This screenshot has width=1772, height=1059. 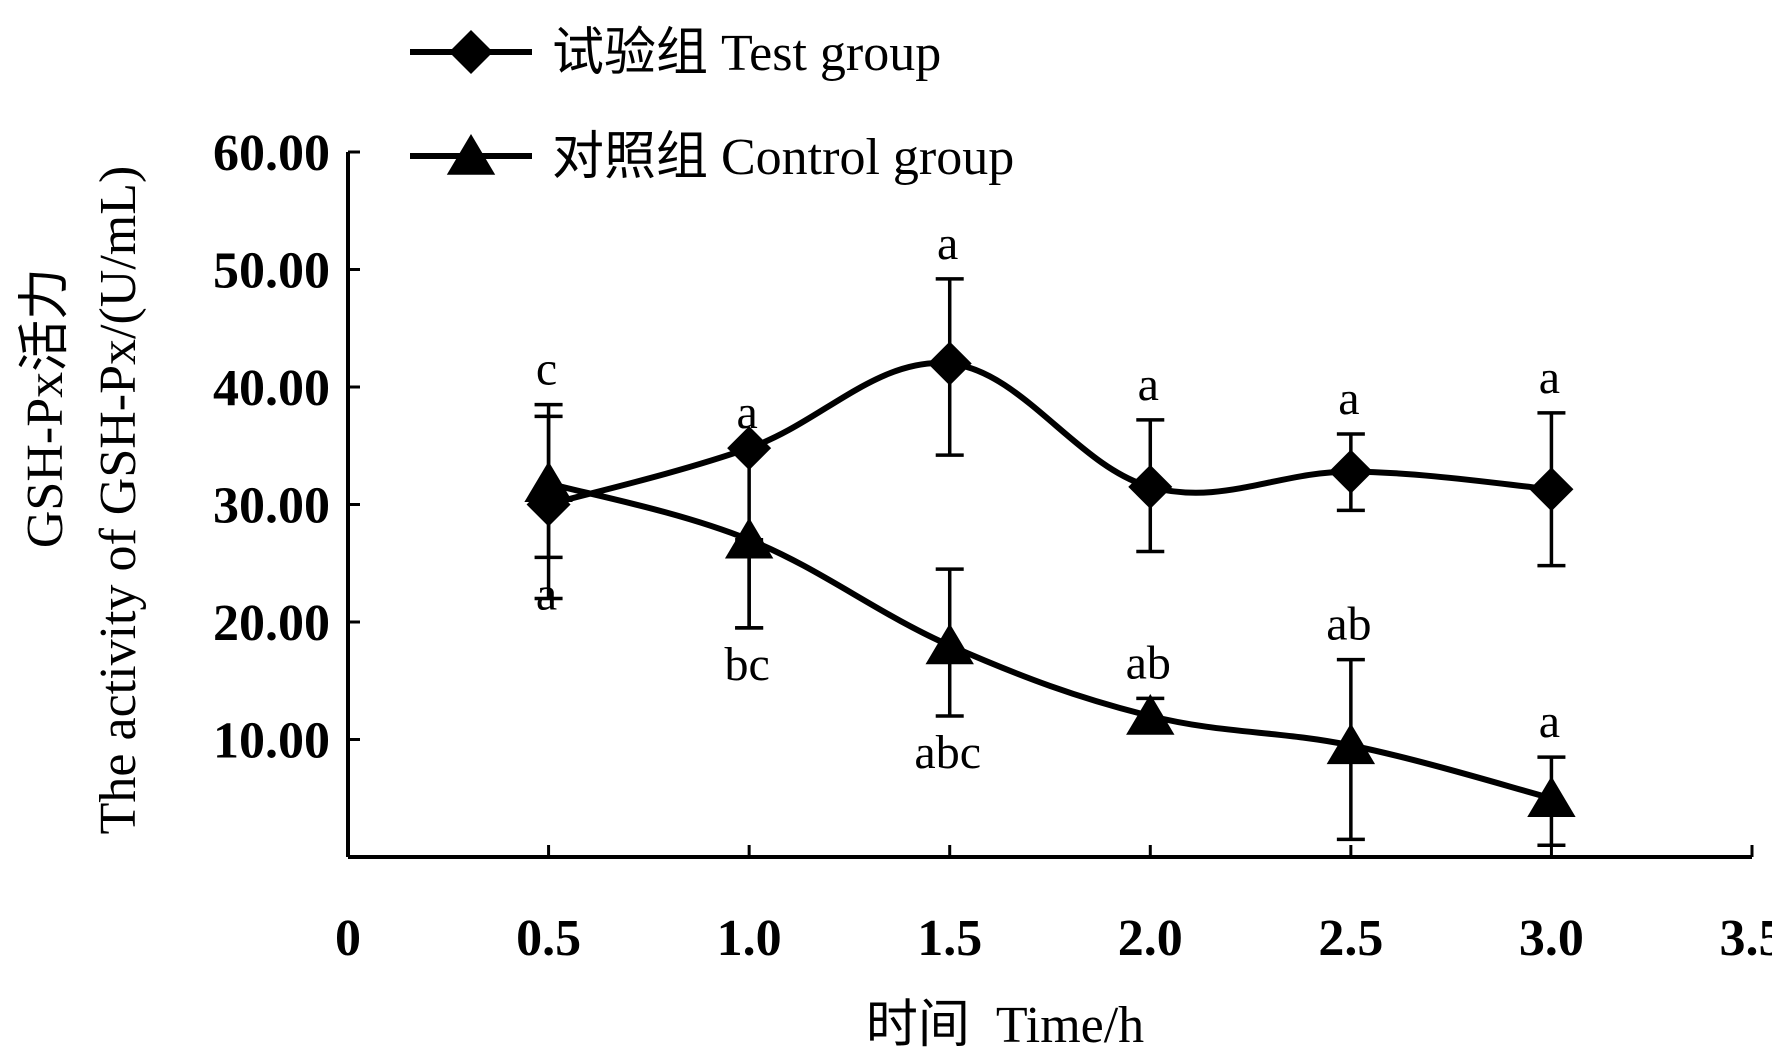 I want to click on significance-label: abc, so click(x=947, y=752).